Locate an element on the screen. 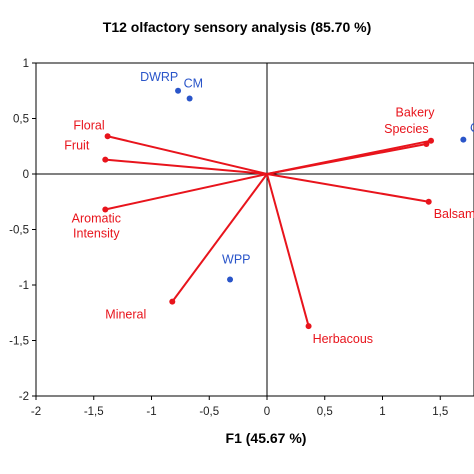 The height and width of the screenshot is (474, 474). x-tick-label: -1,5 is located at coordinates (94, 412).